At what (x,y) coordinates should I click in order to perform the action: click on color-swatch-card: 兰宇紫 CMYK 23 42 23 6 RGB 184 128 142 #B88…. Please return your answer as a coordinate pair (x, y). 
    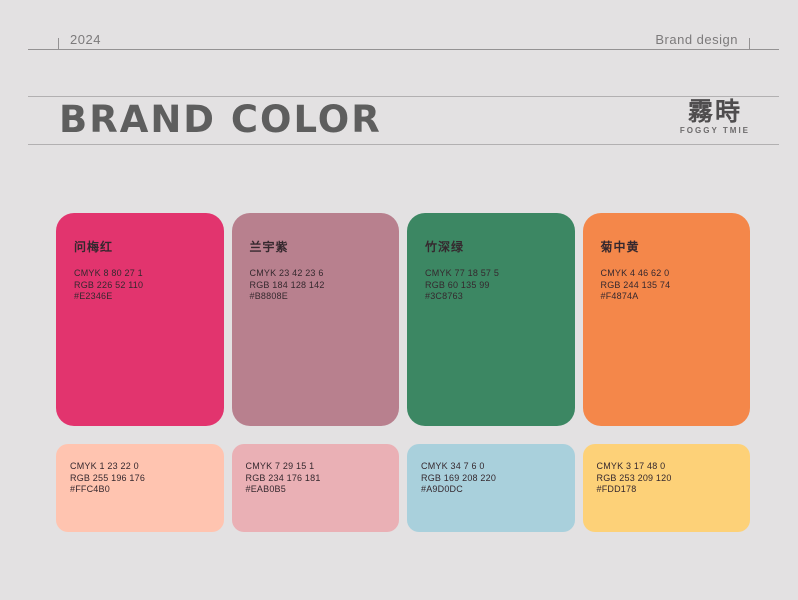
    Looking at the image, I should click on (315, 319).